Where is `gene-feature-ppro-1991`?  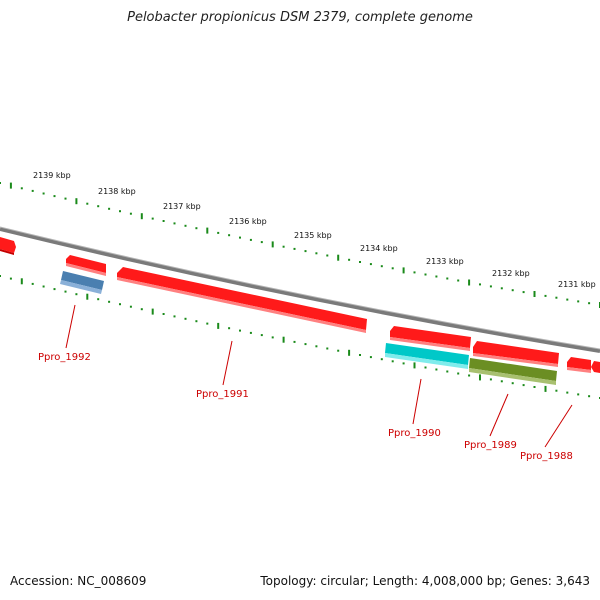 gene-feature-ppro-1991 is located at coordinates (242, 300).